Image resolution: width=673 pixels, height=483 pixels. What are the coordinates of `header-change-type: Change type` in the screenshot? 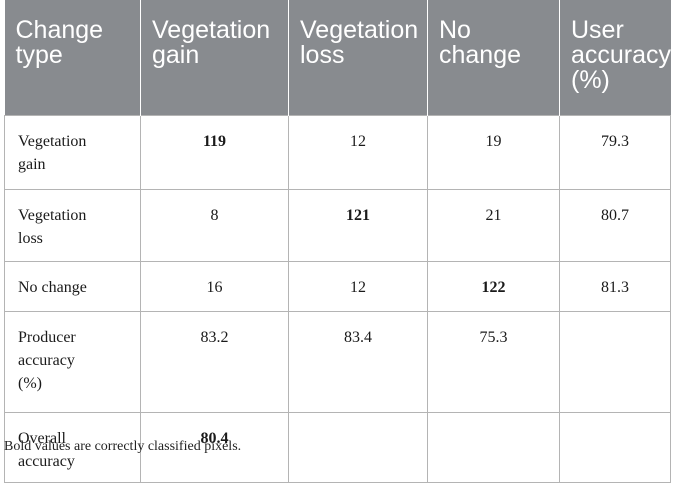 It's located at (72, 58).